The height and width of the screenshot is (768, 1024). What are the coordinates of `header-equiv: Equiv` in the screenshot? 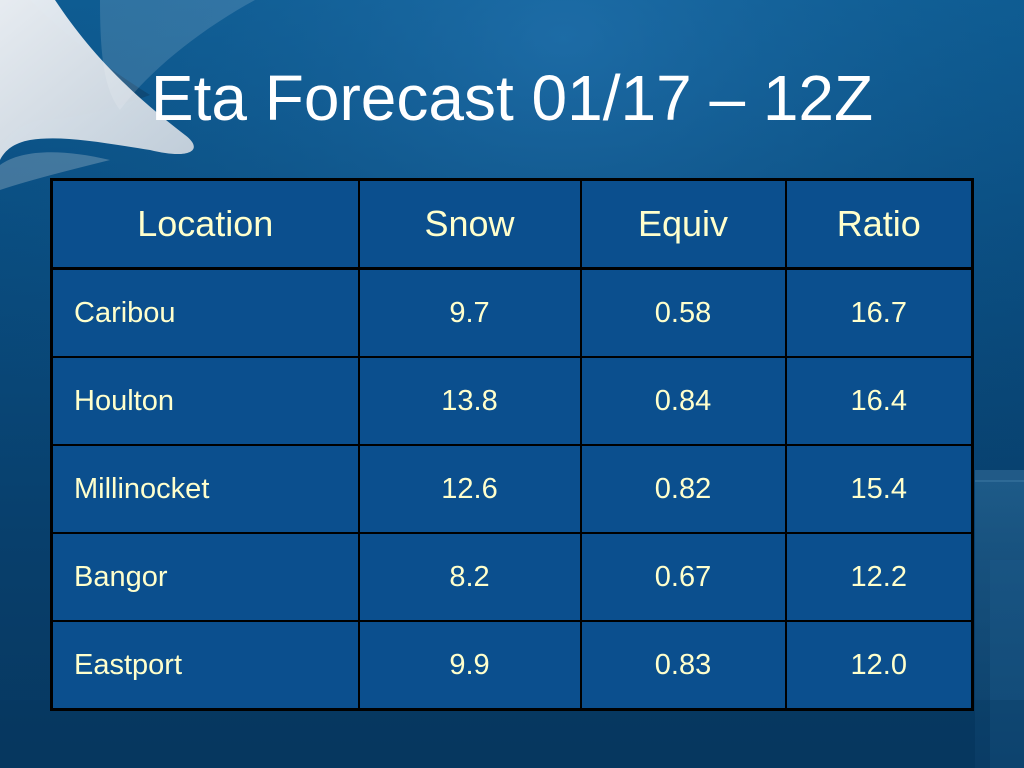 It's located at (683, 224).